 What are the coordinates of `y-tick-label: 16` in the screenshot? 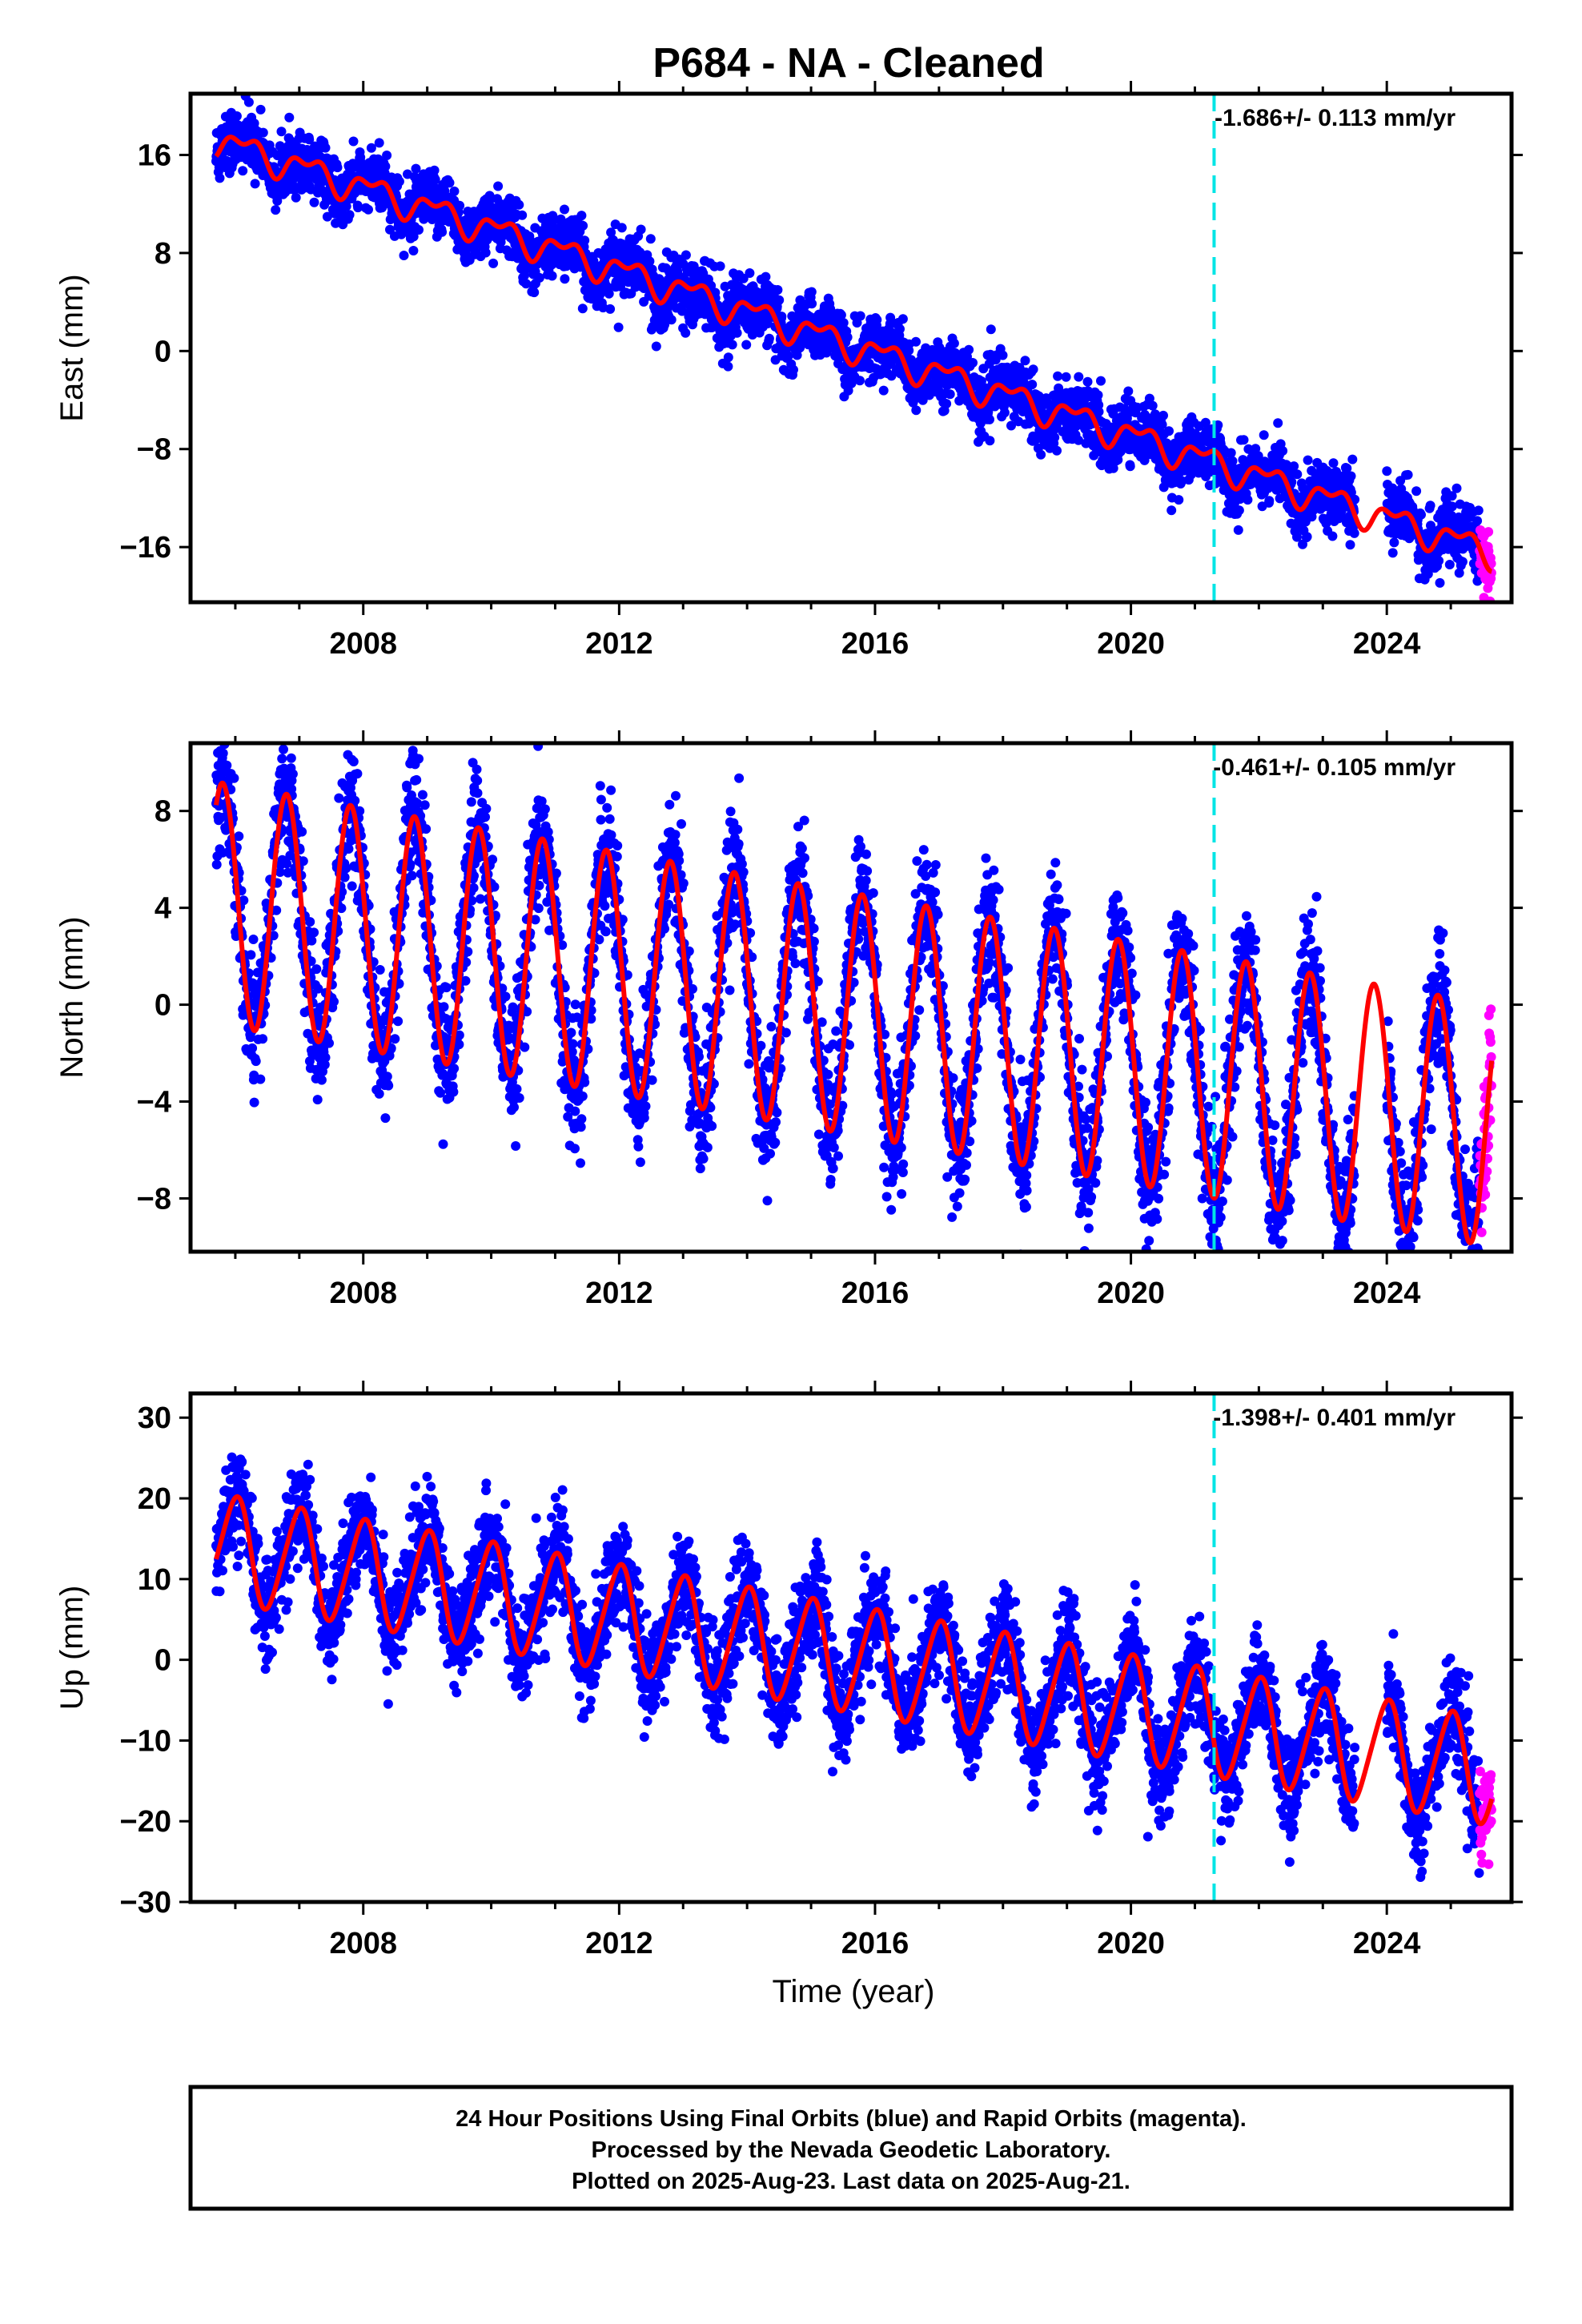 It's located at (154, 156).